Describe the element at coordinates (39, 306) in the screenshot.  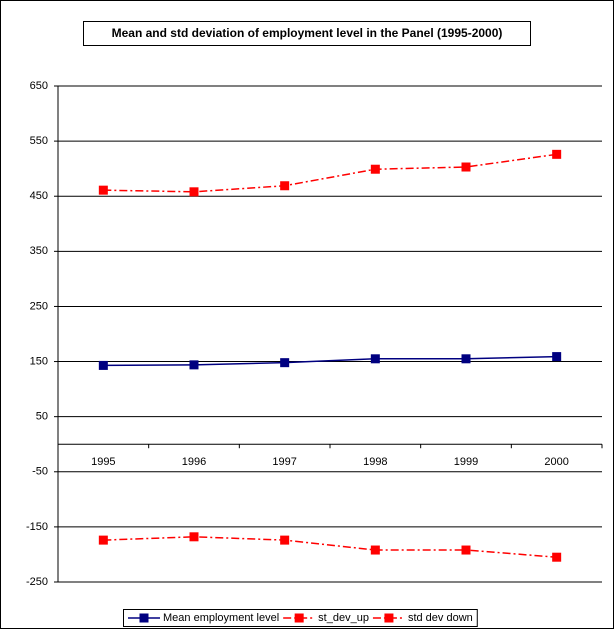
I see `y-tick-label: 250` at that location.